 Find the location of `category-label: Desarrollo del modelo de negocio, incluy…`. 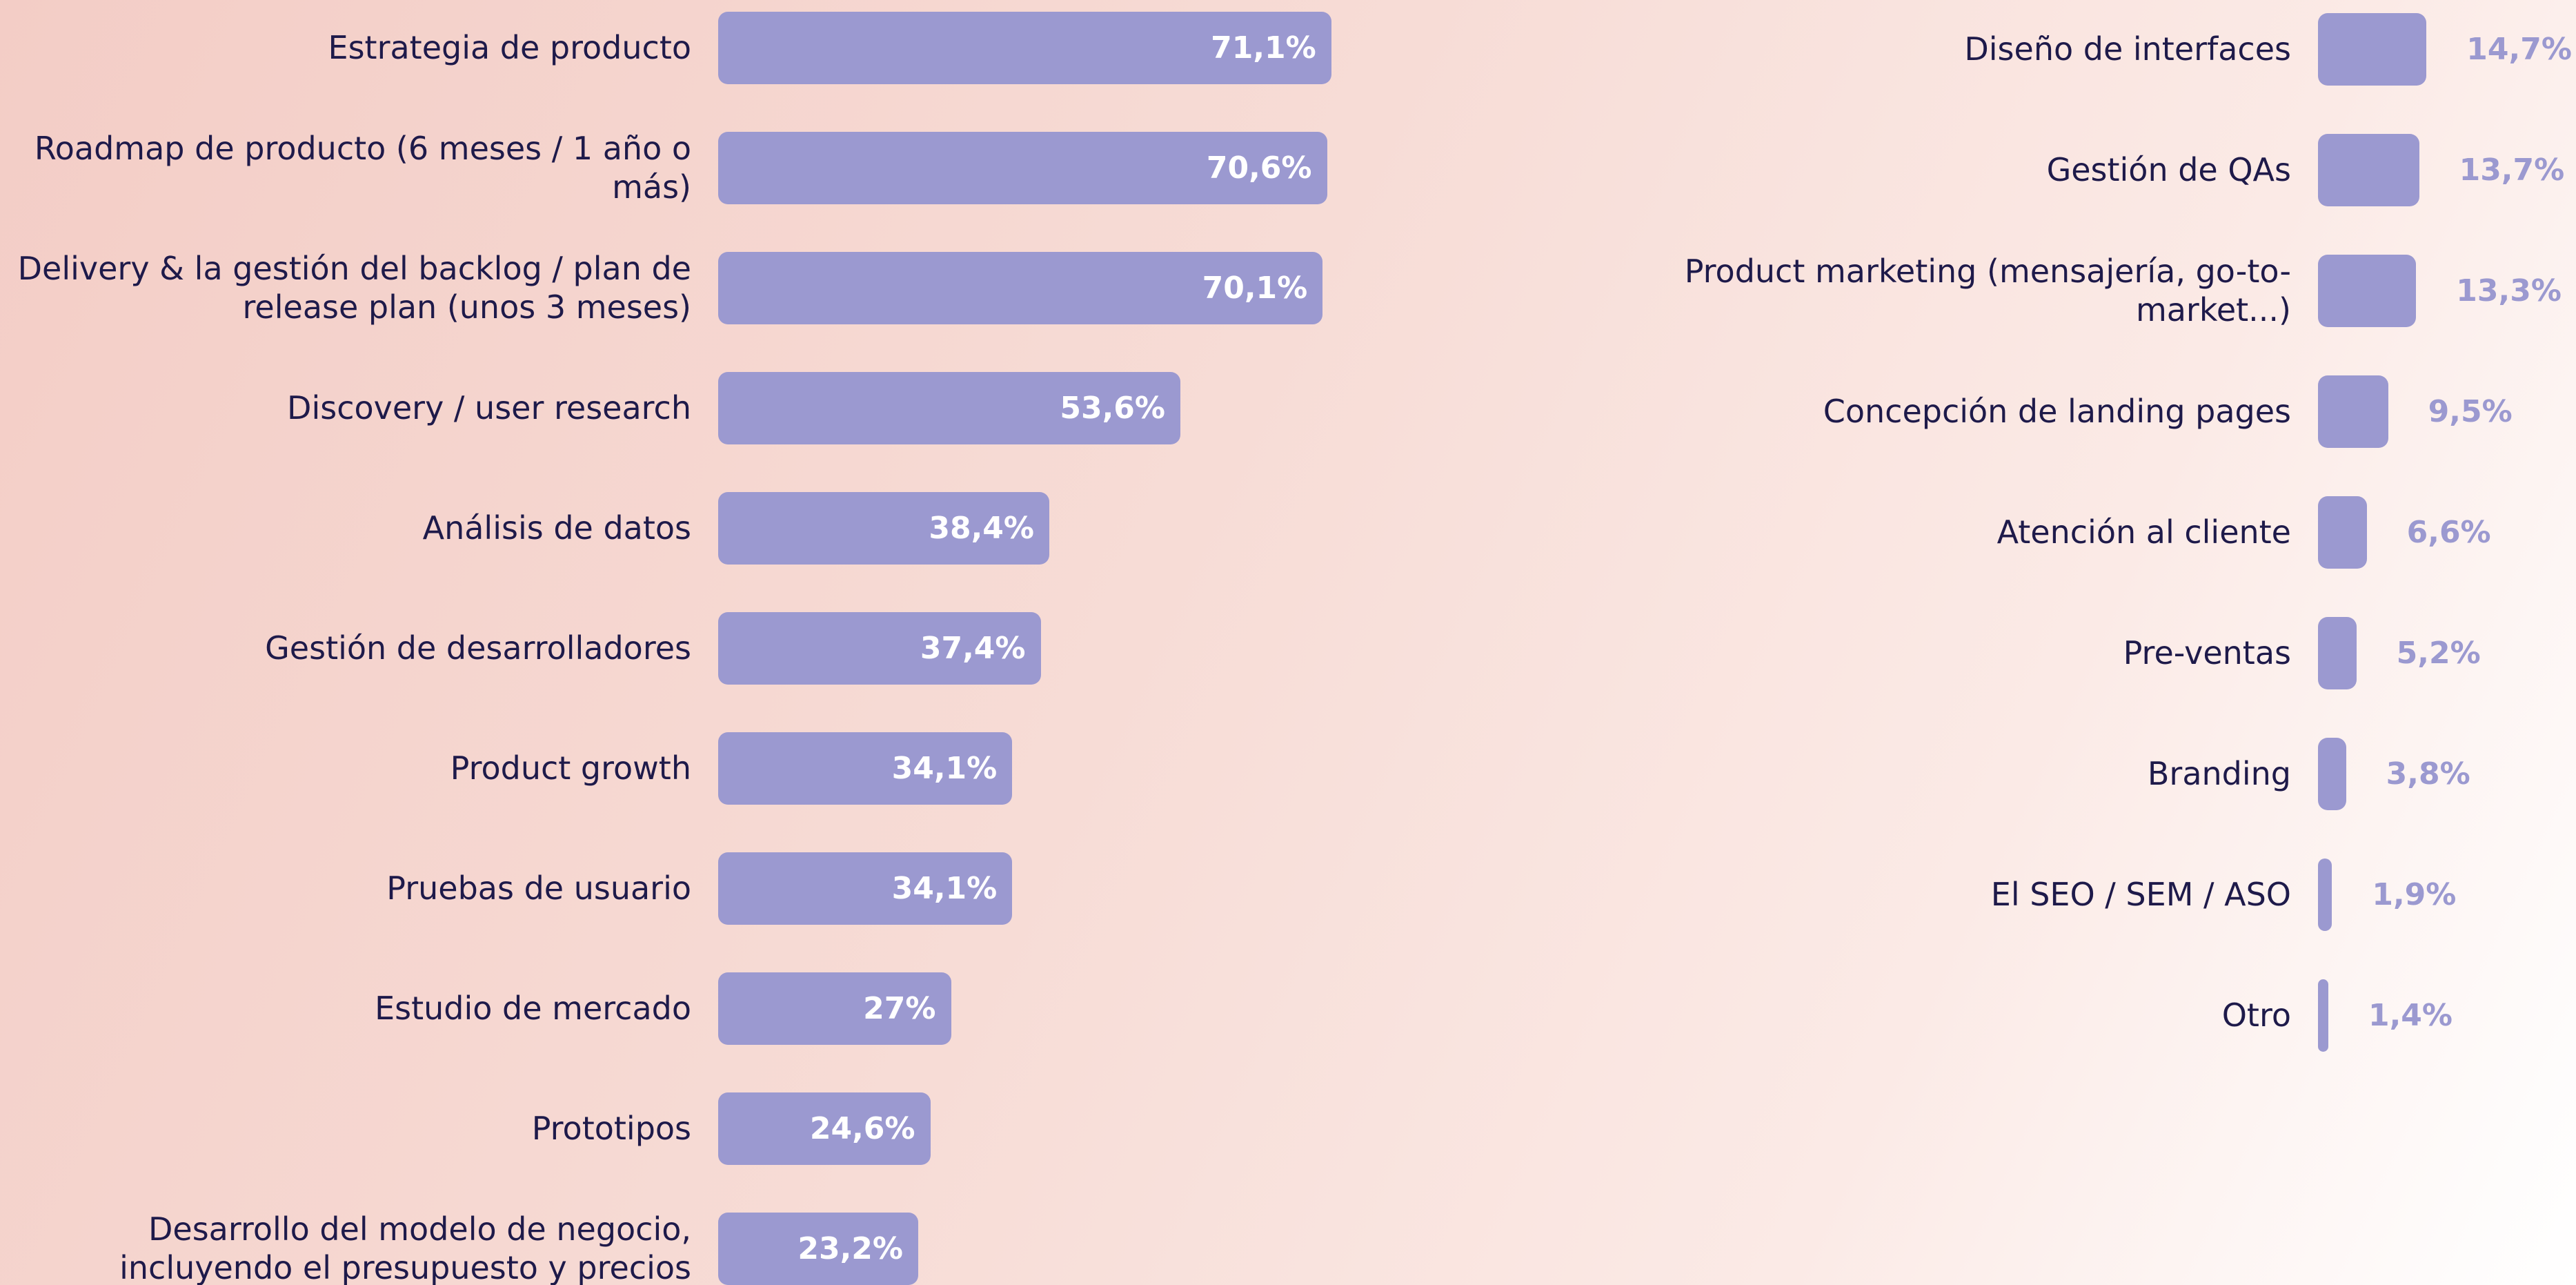

category-label: Desarrollo del modelo de negocio, incluy… is located at coordinates (405, 1247).